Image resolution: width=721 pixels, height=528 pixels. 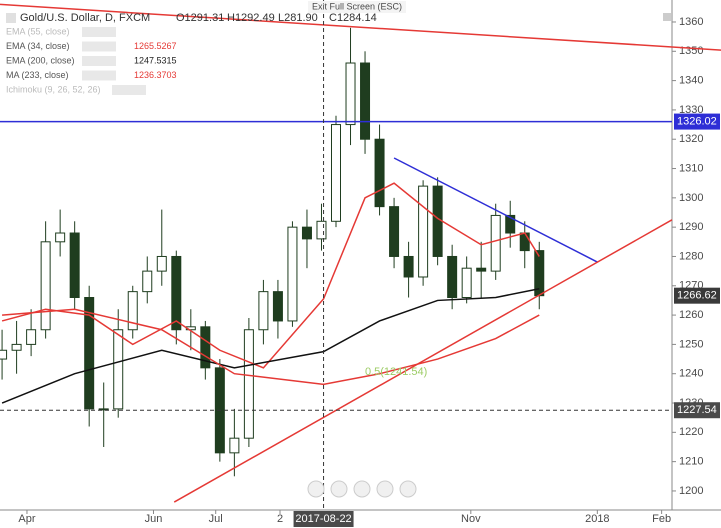 I want to click on fib-label: 0.5(1241.54), so click(x=396, y=372).